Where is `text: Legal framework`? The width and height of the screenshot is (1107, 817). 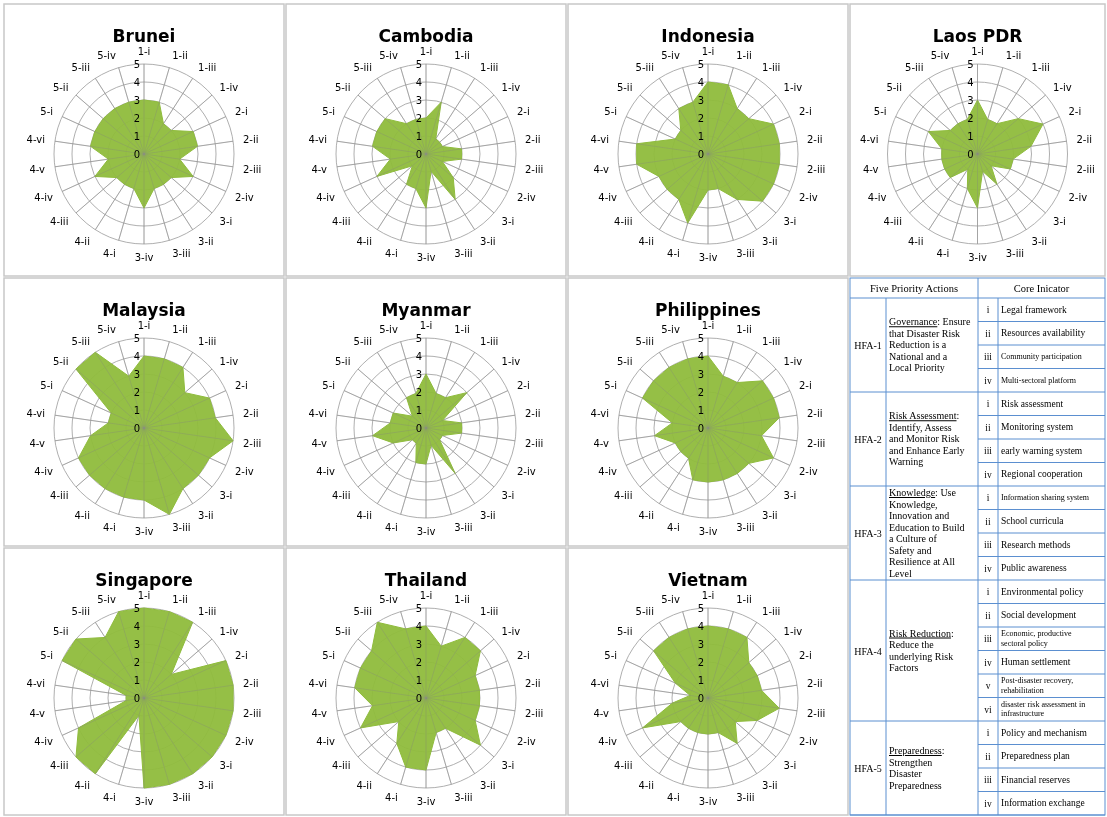
text: Legal framework is located at coordinates (1034, 309).